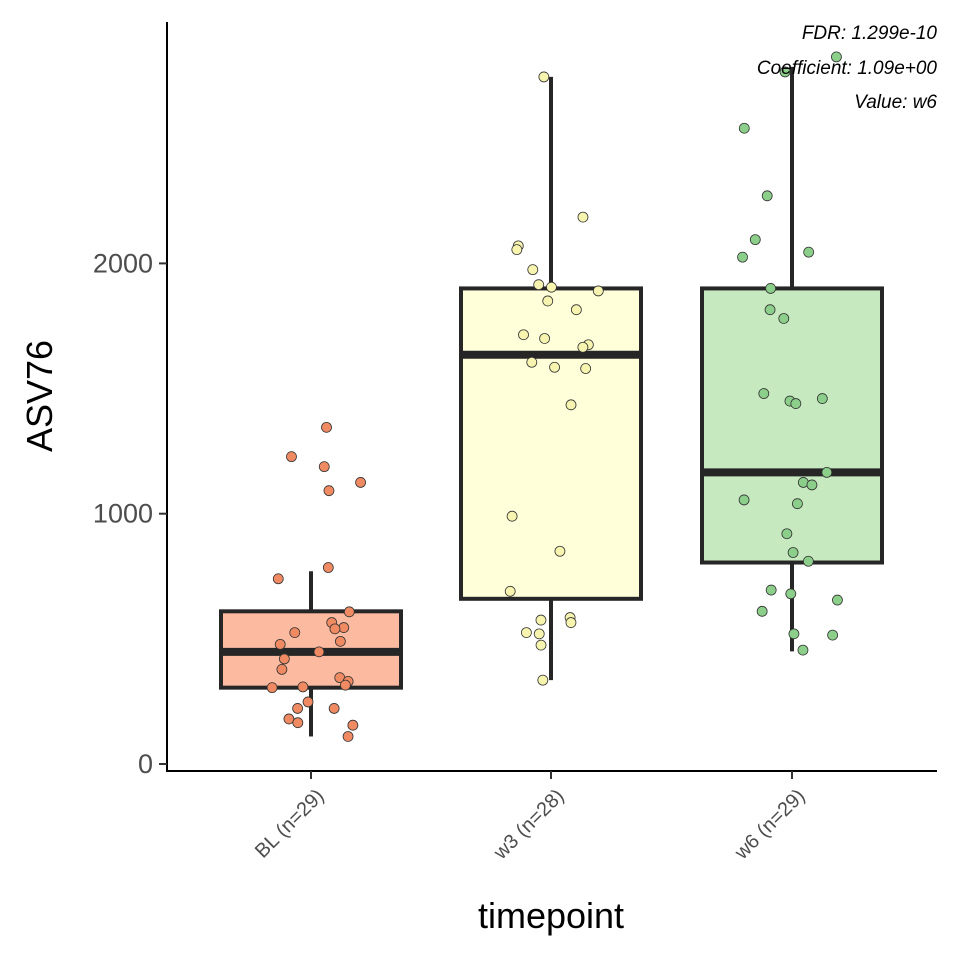 The width and height of the screenshot is (960, 960). I want to click on y-axis-ticks: 0 1000 2000, so click(130, 513).